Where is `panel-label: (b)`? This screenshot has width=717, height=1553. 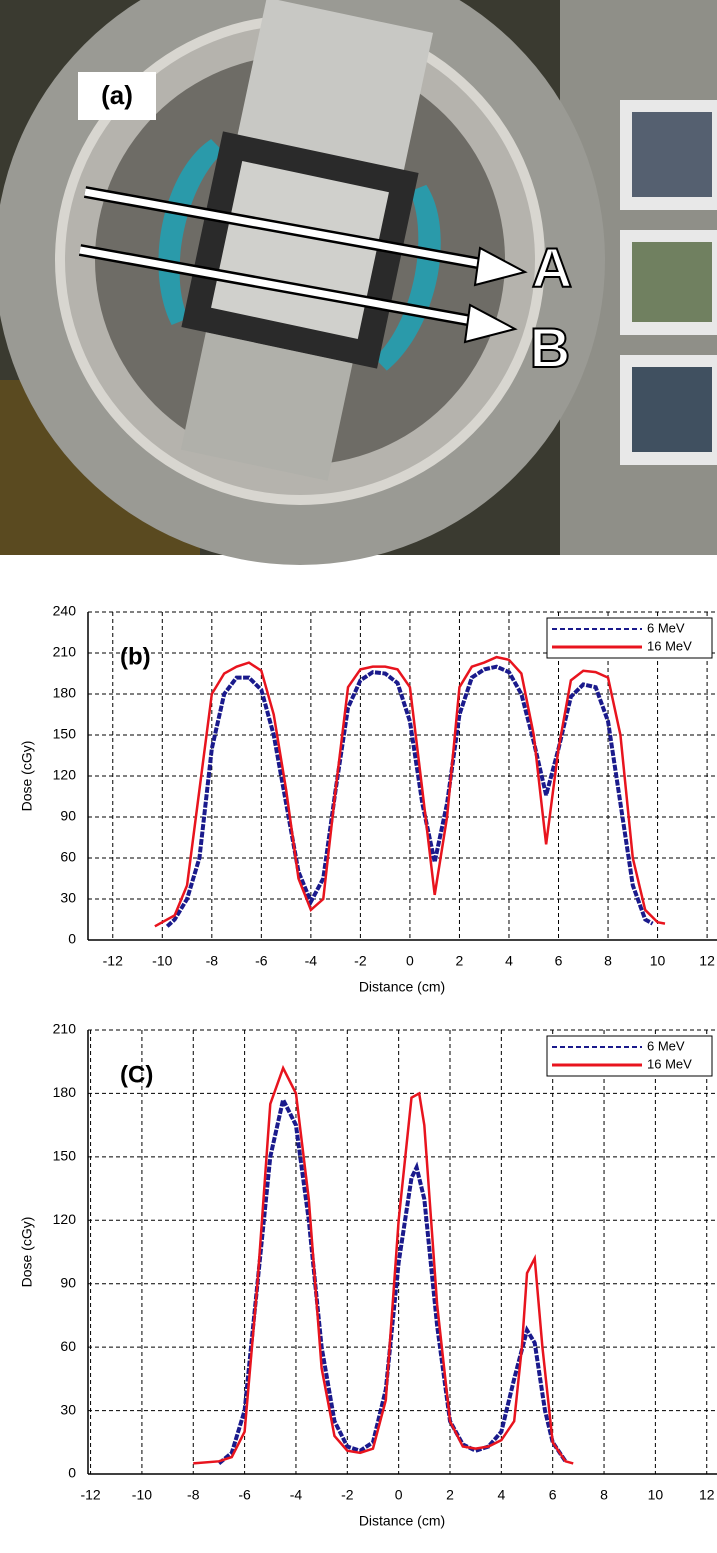 panel-label: (b) is located at coordinates (135, 656).